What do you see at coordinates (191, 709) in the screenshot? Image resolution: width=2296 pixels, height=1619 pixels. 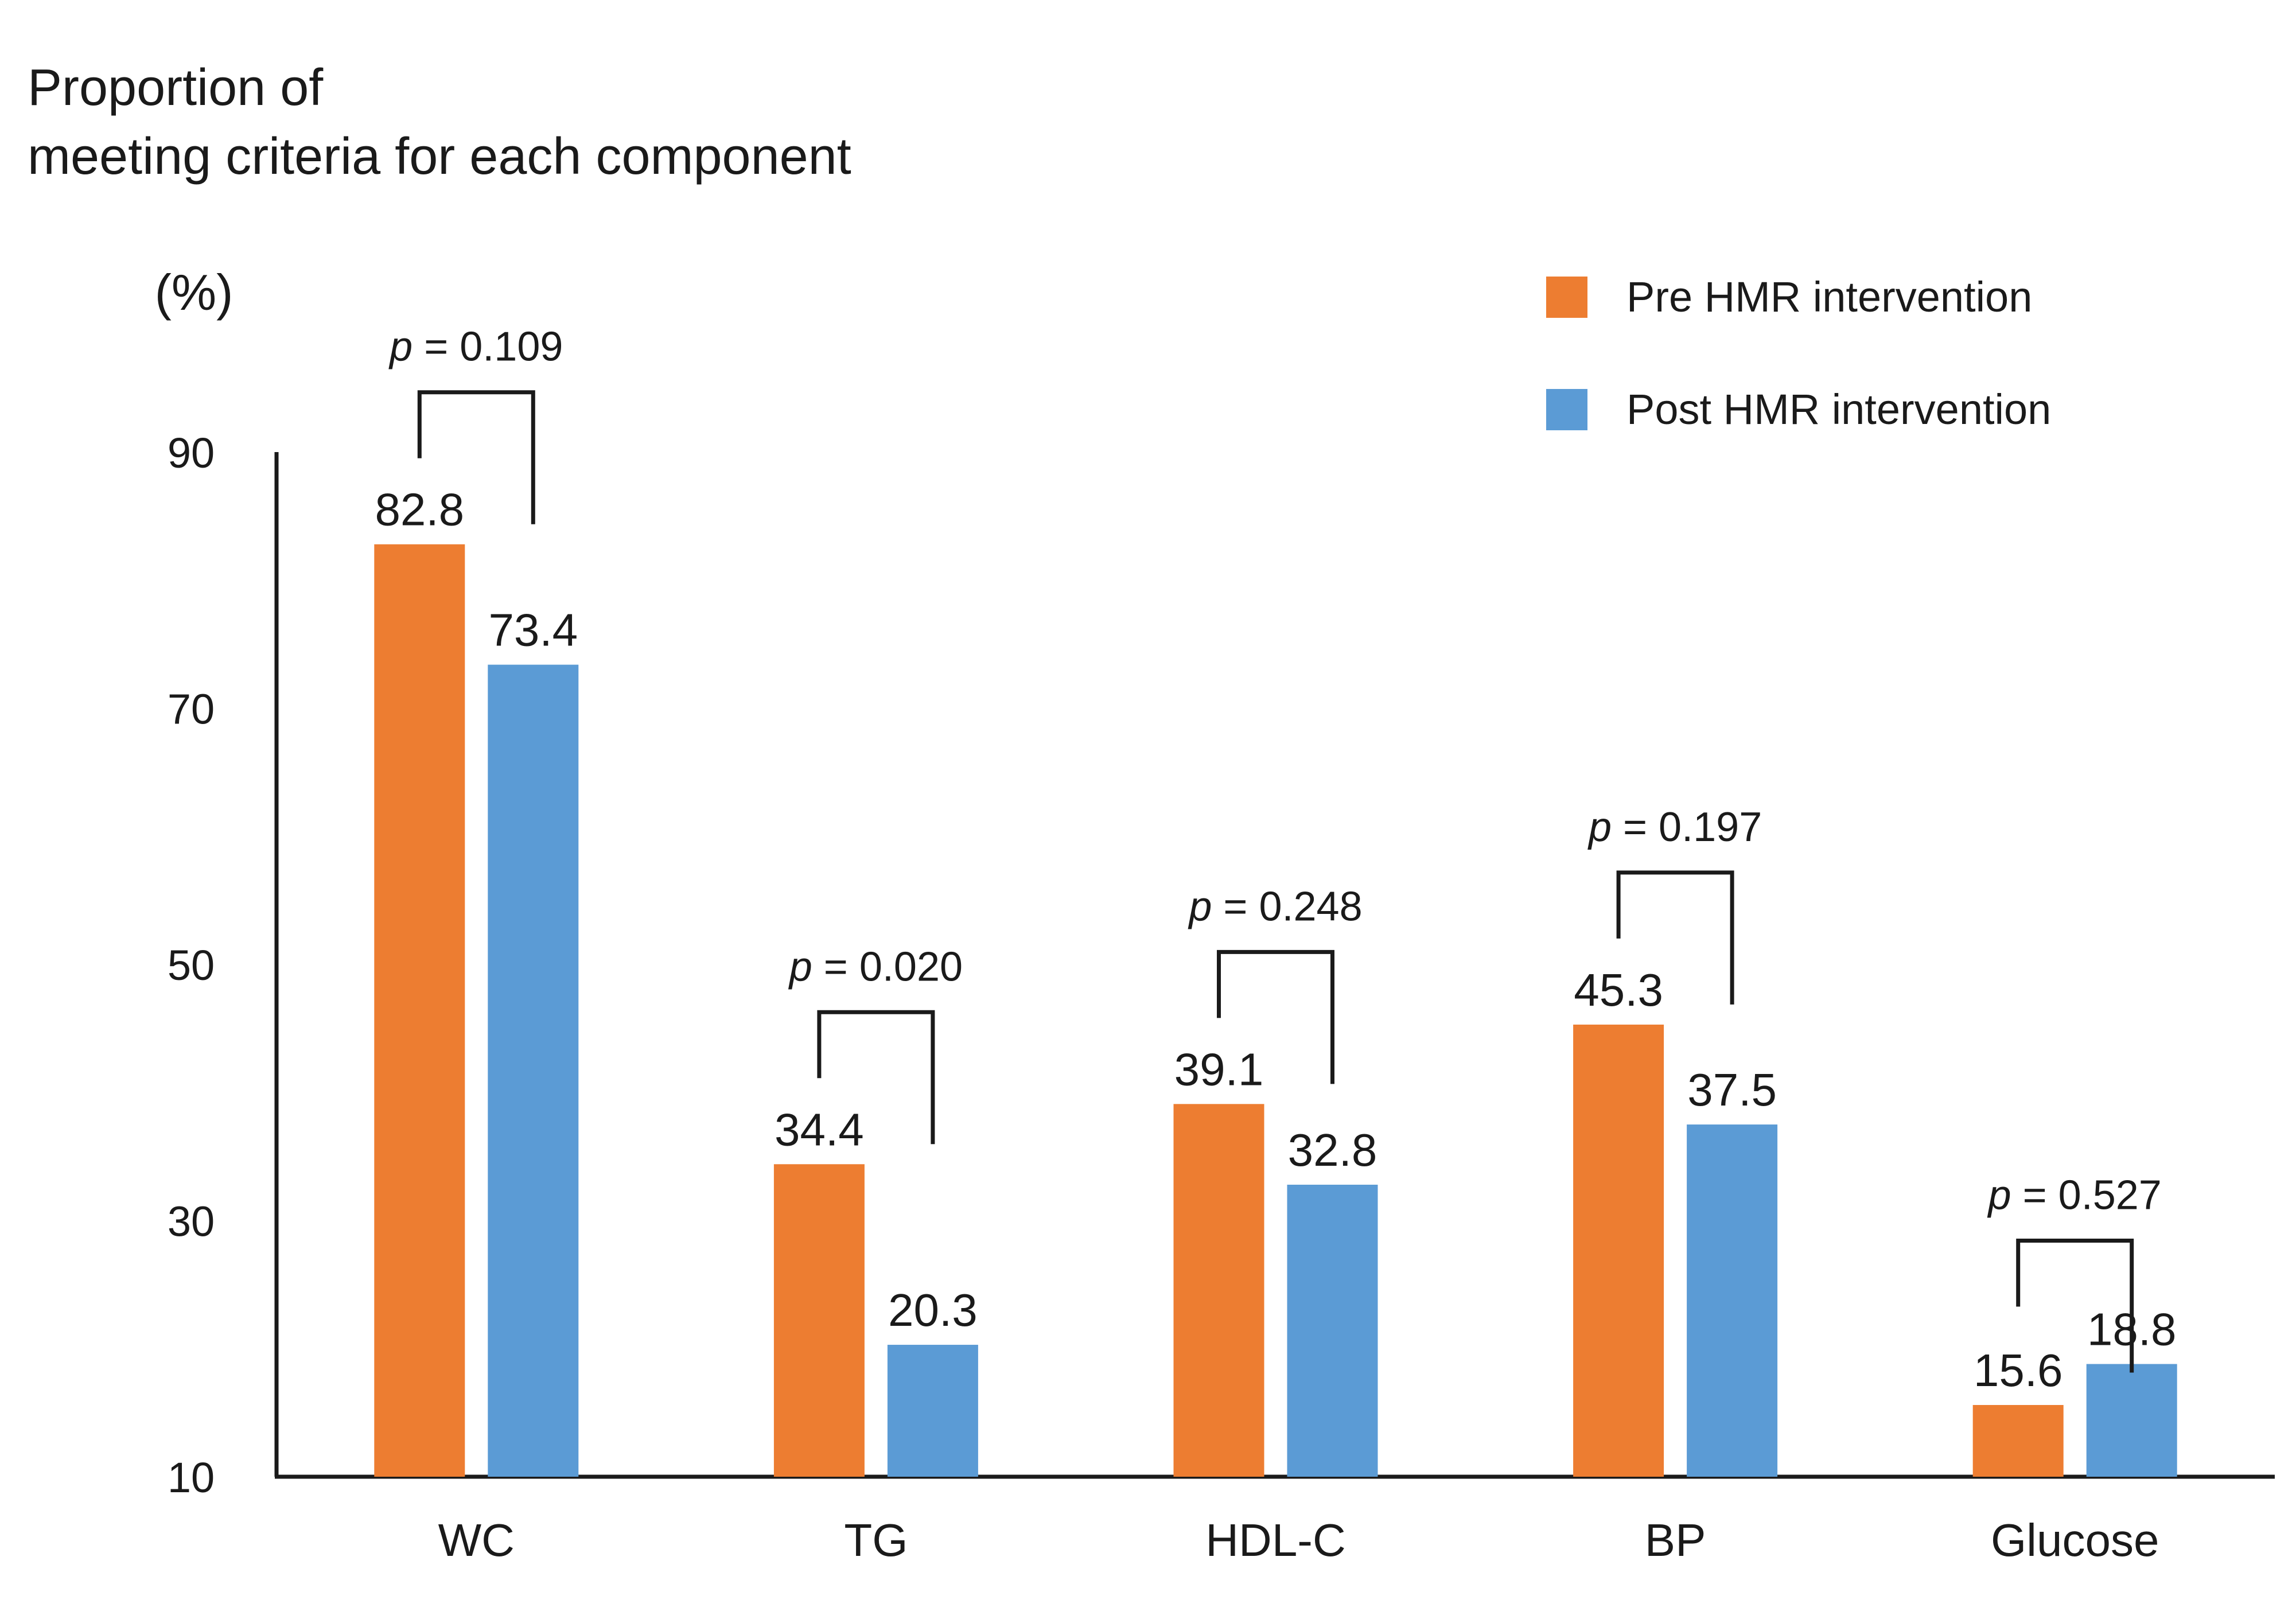 I see `y-tick-label: 70` at bounding box center [191, 709].